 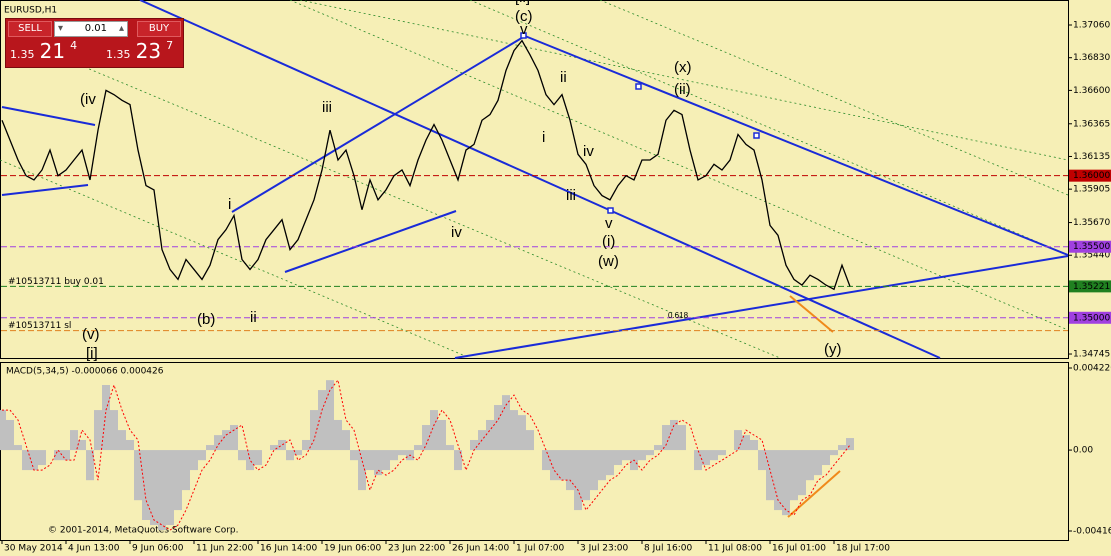 What do you see at coordinates (480, 549) in the screenshot?
I see `x-tick-label: 26 Jun 14:00` at bounding box center [480, 549].